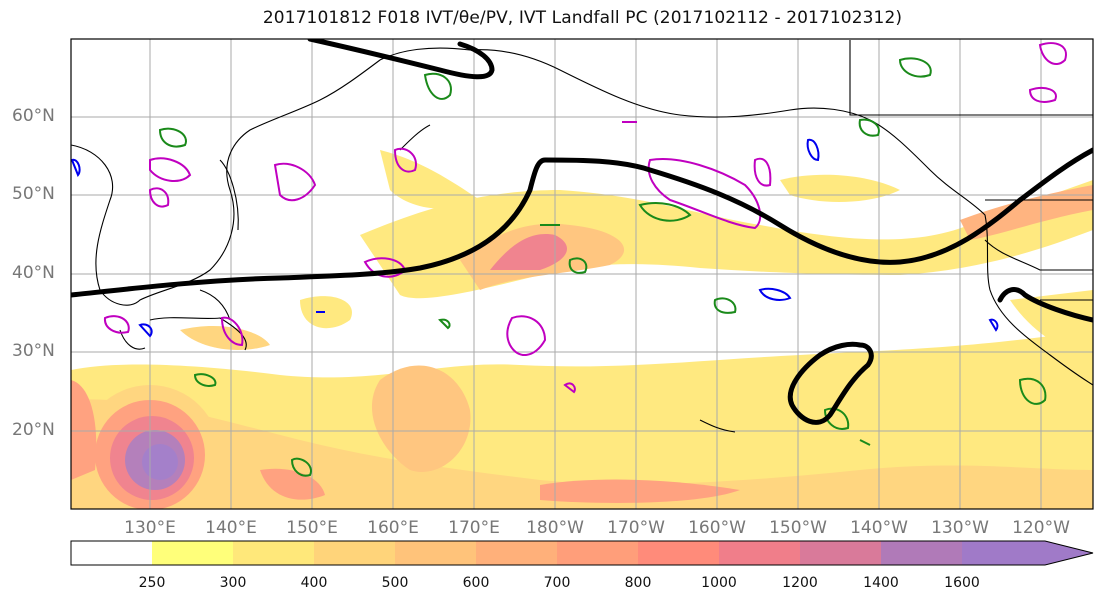  What do you see at coordinates (33, 116) in the screenshot?
I see `lat-label-60n: 60°N` at bounding box center [33, 116].